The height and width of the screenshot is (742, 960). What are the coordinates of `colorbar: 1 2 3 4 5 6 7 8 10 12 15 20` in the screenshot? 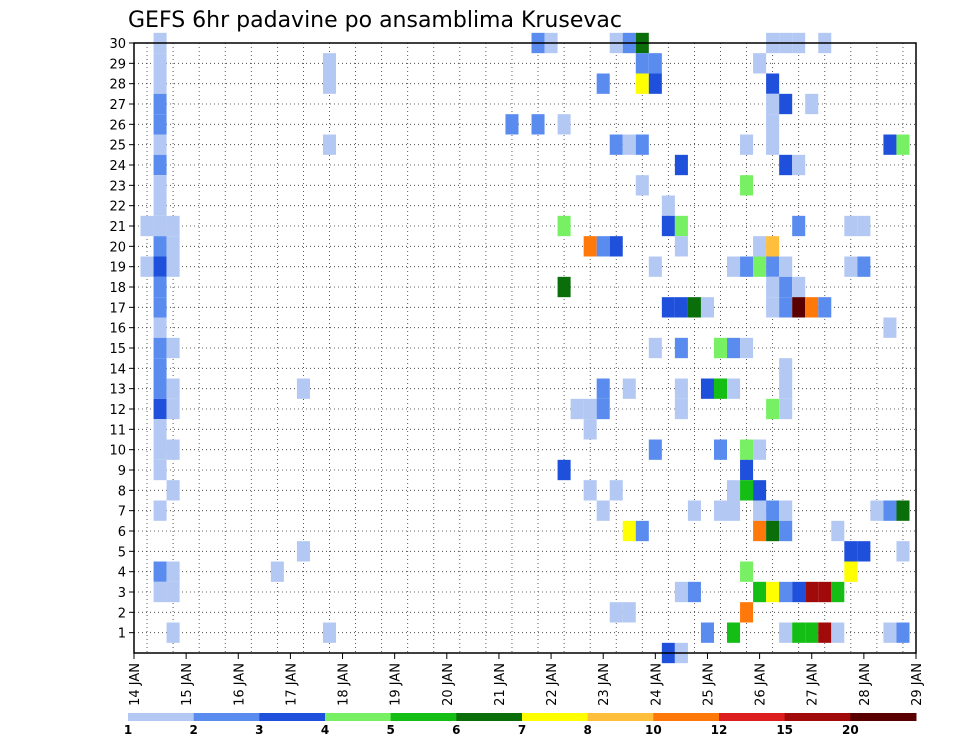 It's located at (520, 725).